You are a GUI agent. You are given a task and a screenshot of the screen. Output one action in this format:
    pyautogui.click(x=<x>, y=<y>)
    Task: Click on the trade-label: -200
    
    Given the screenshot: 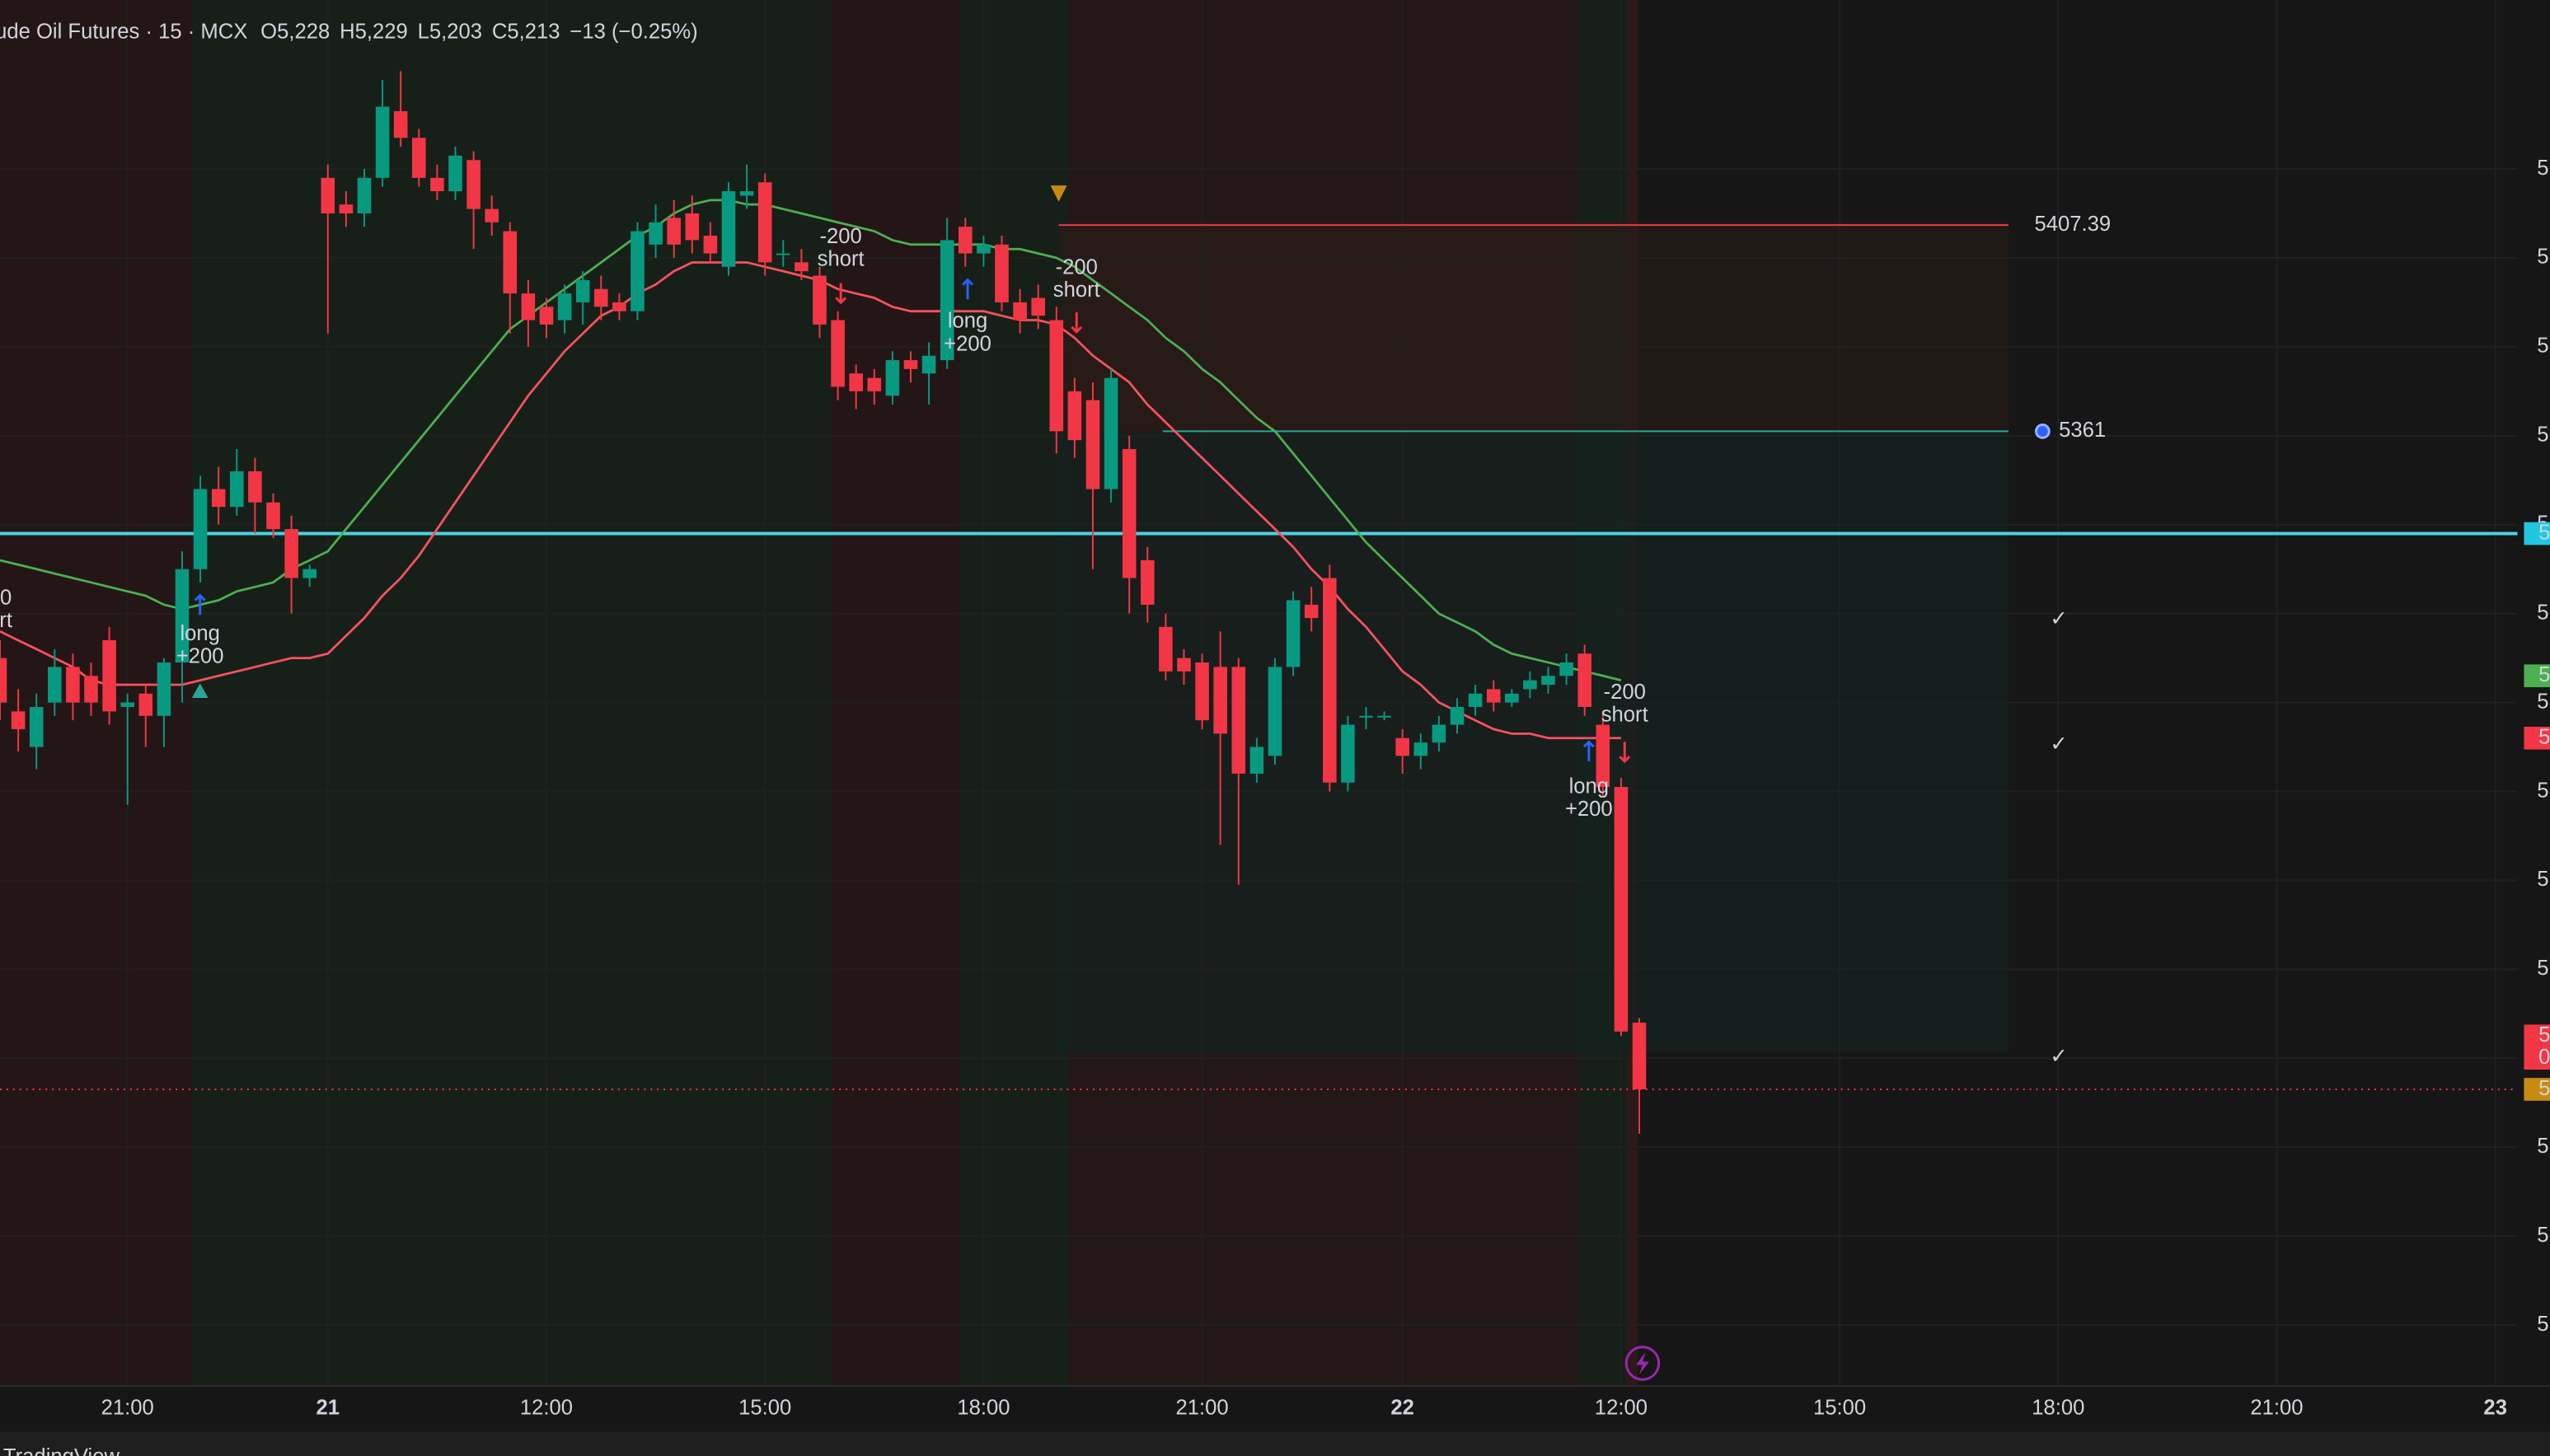 What is the action you would take?
    pyautogui.click(x=1077, y=267)
    